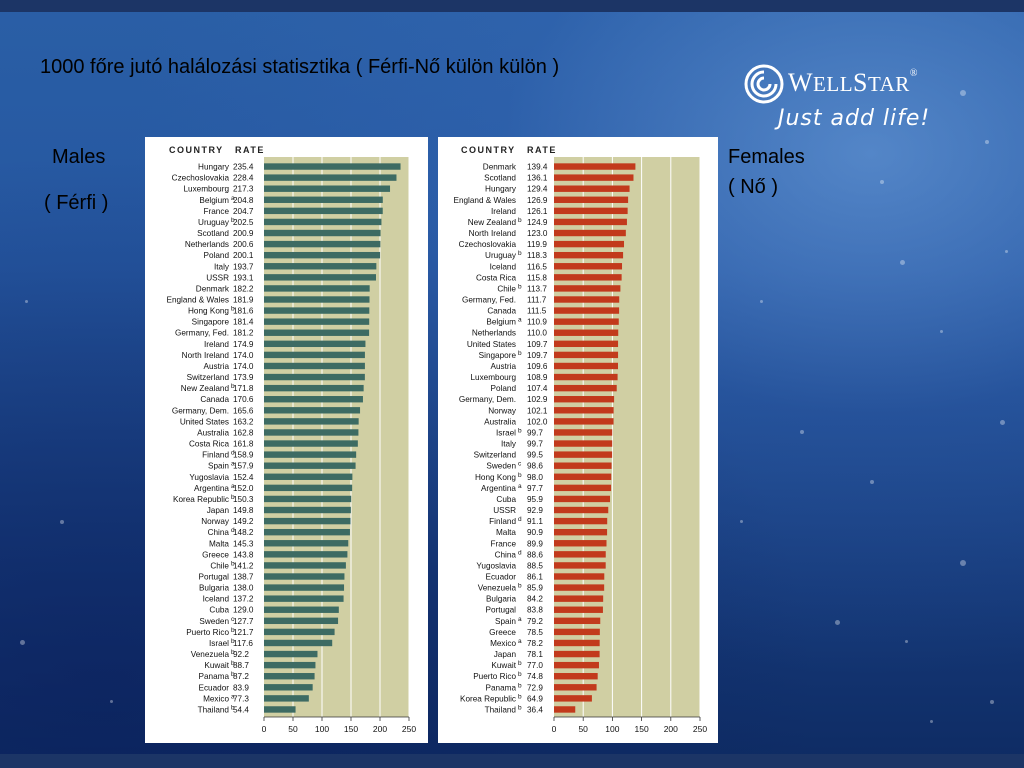 This screenshot has height=768, width=1024. I want to click on category-label: Italy, so click(222, 266).